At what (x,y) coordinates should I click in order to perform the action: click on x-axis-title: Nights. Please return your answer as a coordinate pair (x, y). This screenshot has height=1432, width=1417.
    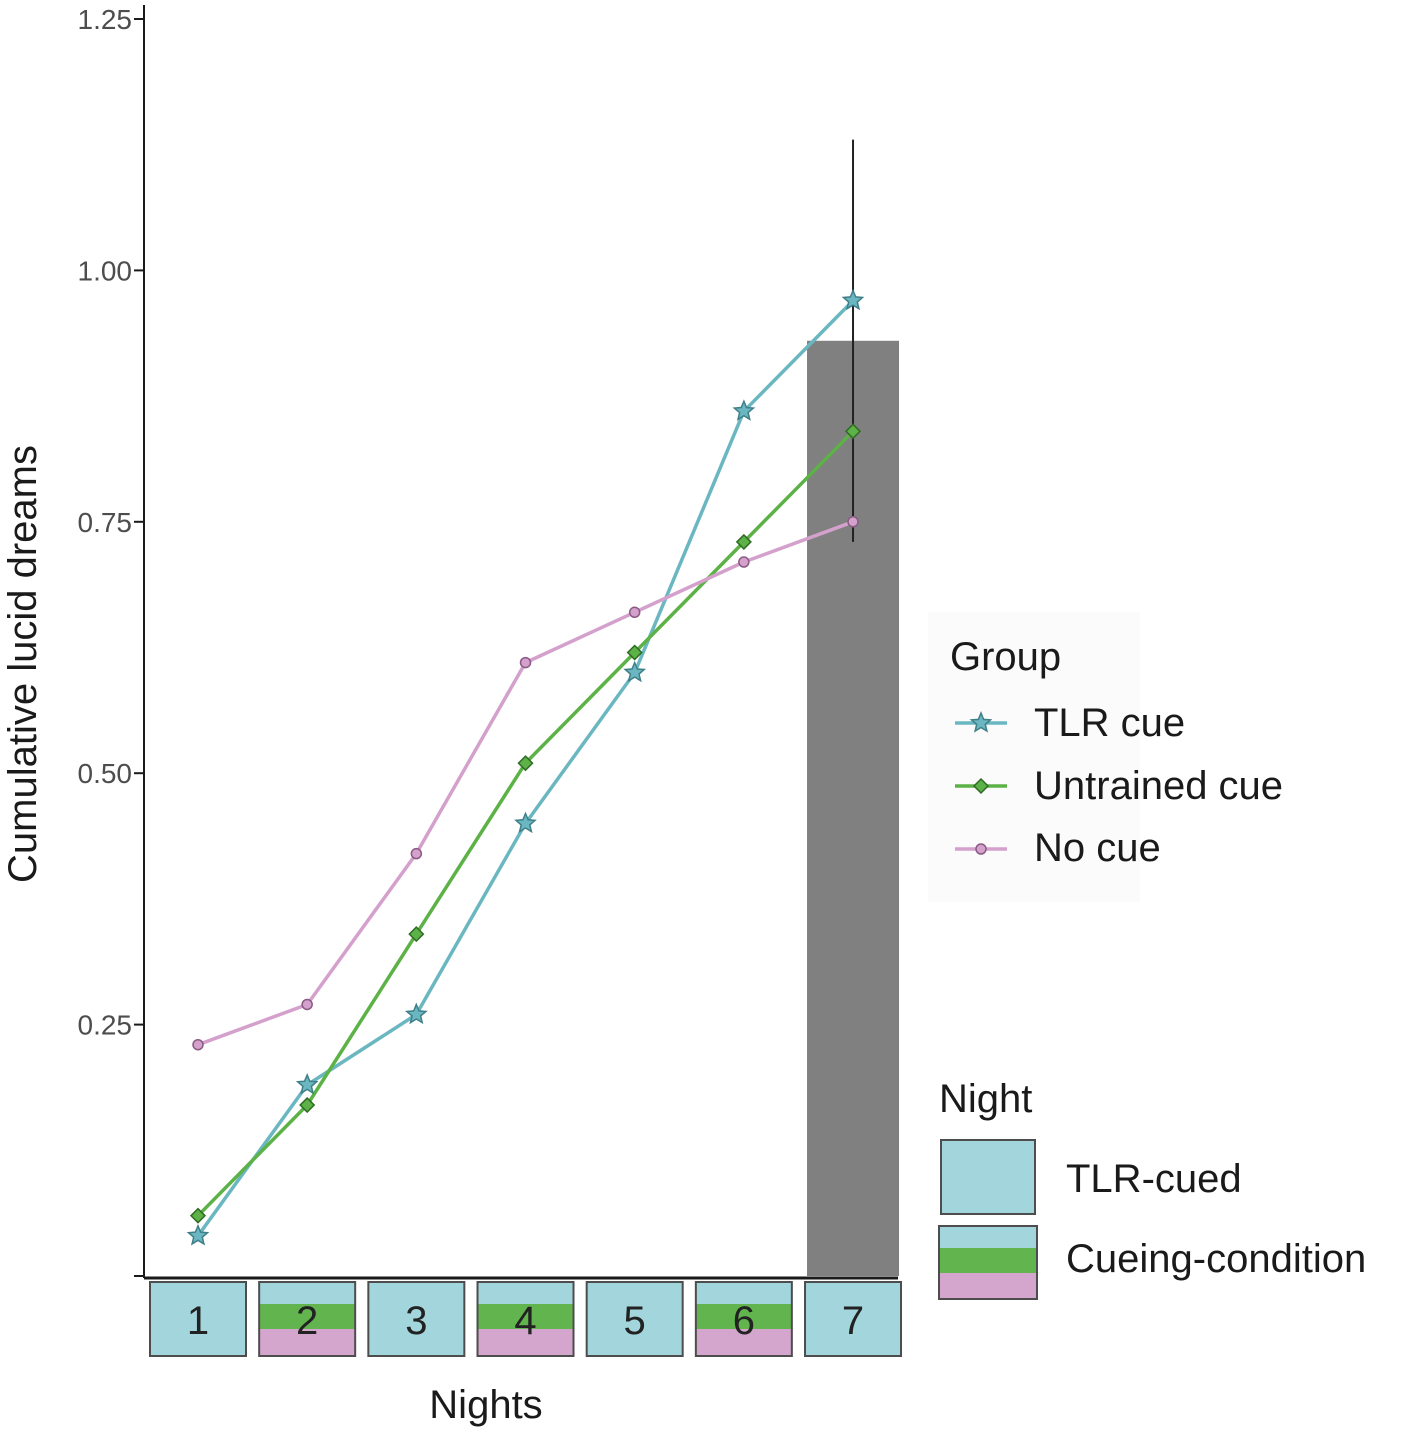
    Looking at the image, I should click on (485, 1405).